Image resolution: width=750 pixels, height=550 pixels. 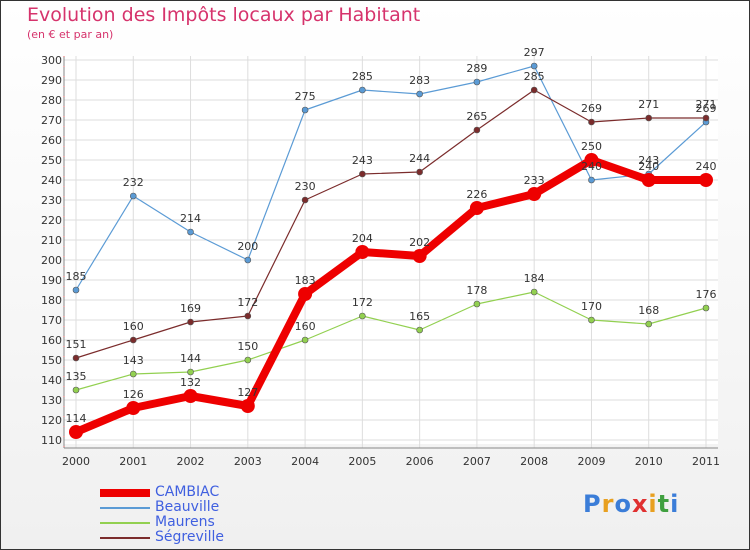 I want to click on data-label: 126, so click(x=133, y=394).